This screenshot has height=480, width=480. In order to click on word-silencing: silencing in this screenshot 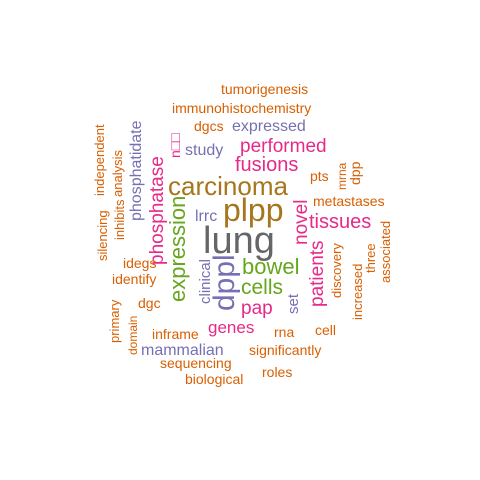, I will do `click(102, 235)`.